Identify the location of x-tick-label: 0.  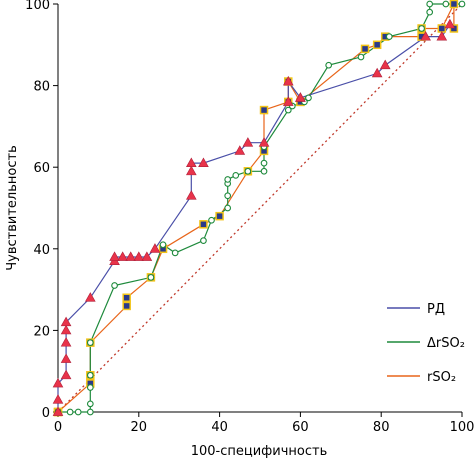
(58, 427).